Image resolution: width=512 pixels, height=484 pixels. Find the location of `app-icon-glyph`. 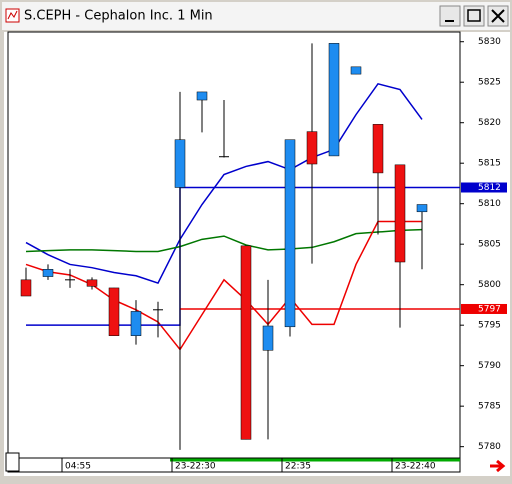

app-icon-glyph is located at coordinates (12, 15).